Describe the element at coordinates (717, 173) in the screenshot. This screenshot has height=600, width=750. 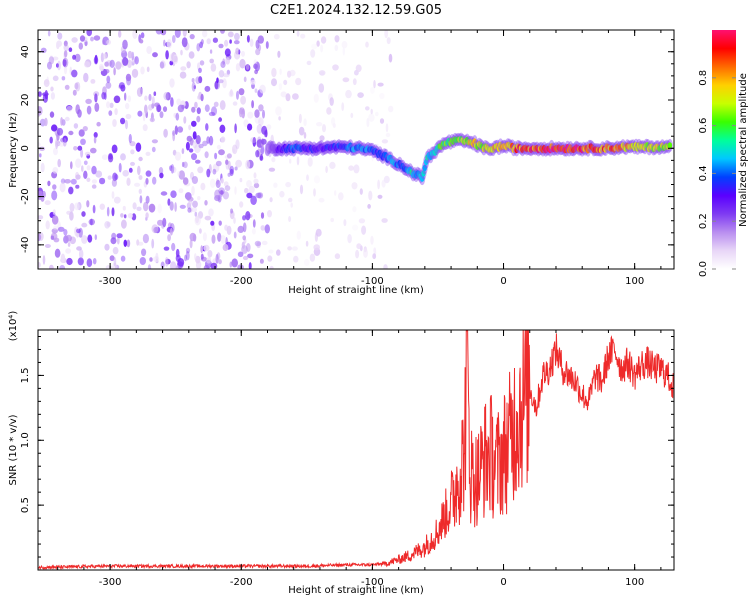
I see `colorbar-ticks: 0.0 0.2 0.4 0.6 0.8` at that location.